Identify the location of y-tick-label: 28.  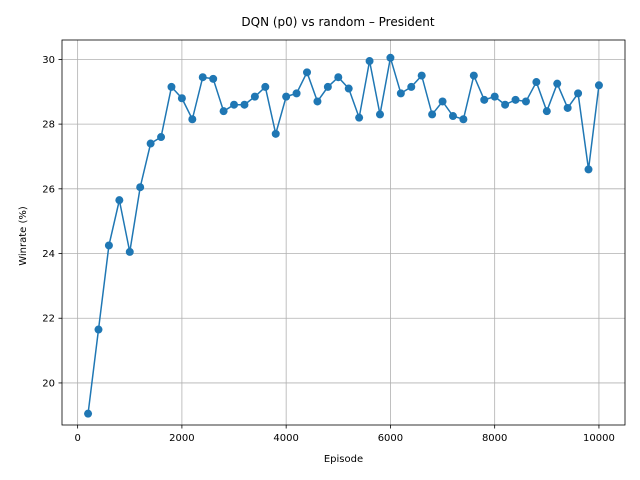
(48, 125).